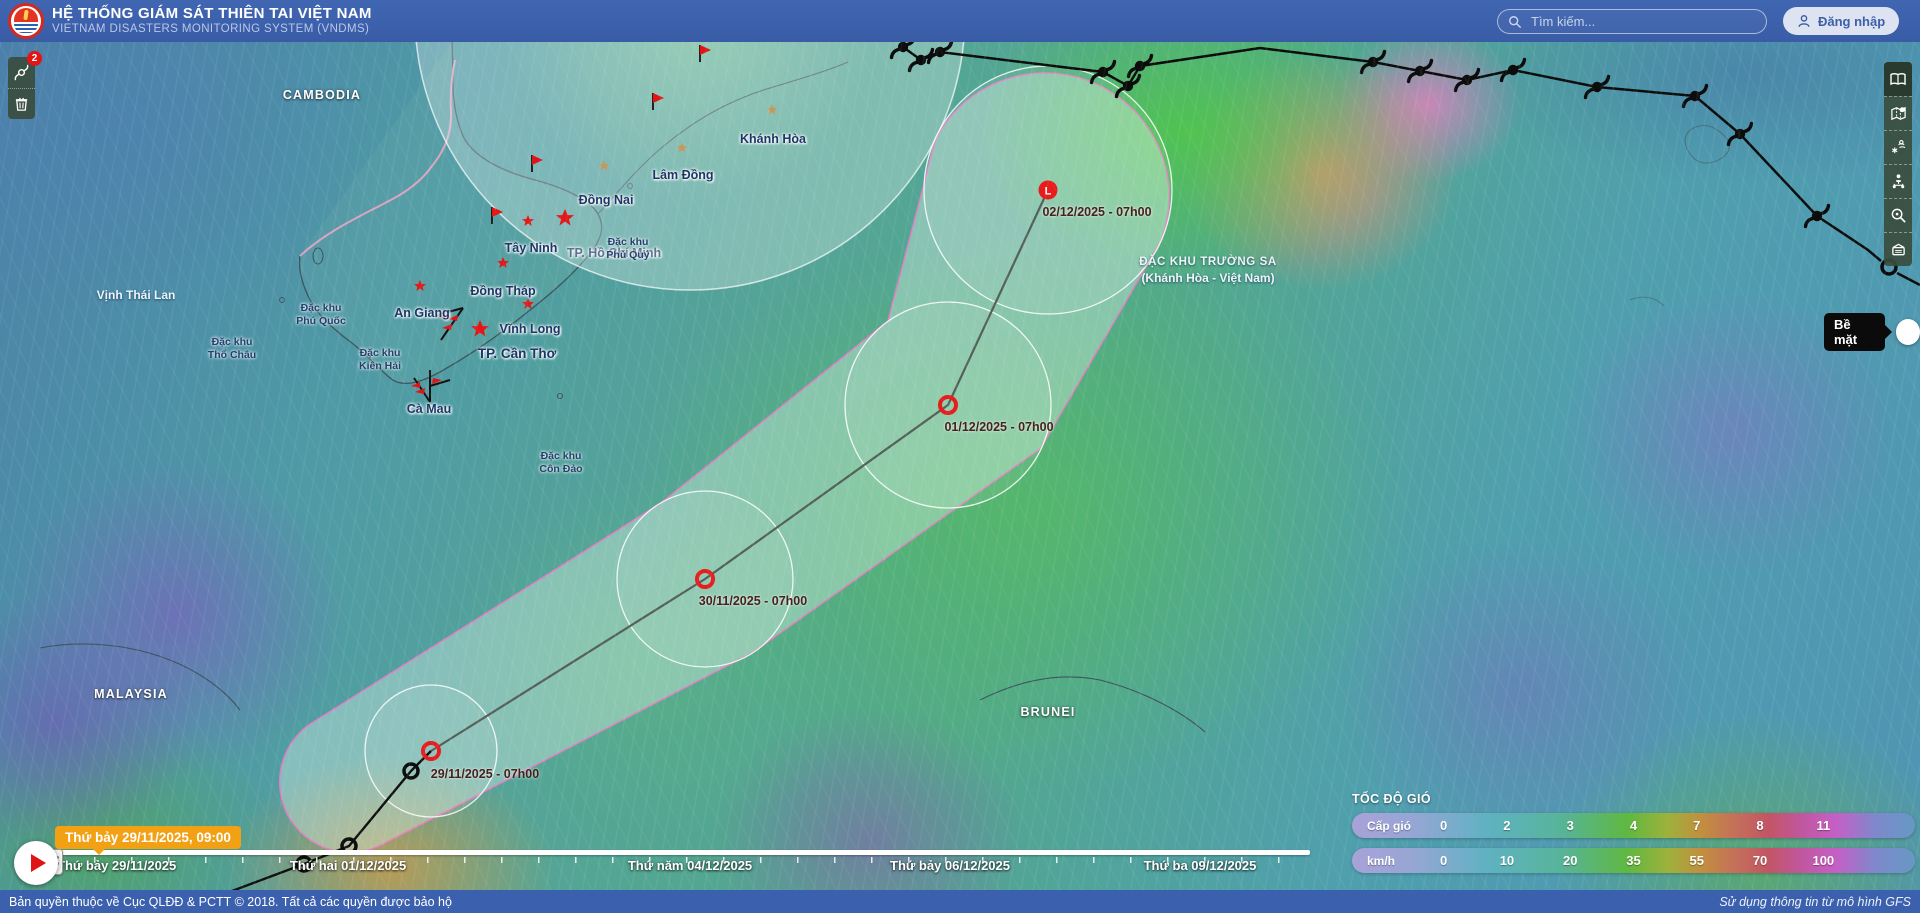 The image size is (1920, 913). Describe the element at coordinates (1389, 825) in the screenshot. I see `legend-row-label: Cấp gió` at that location.